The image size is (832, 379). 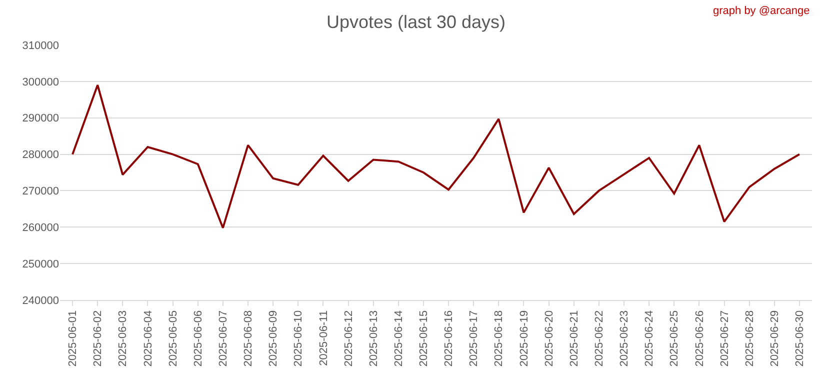 I want to click on x-tick-label: 2025-06-19, so click(x=524, y=338).